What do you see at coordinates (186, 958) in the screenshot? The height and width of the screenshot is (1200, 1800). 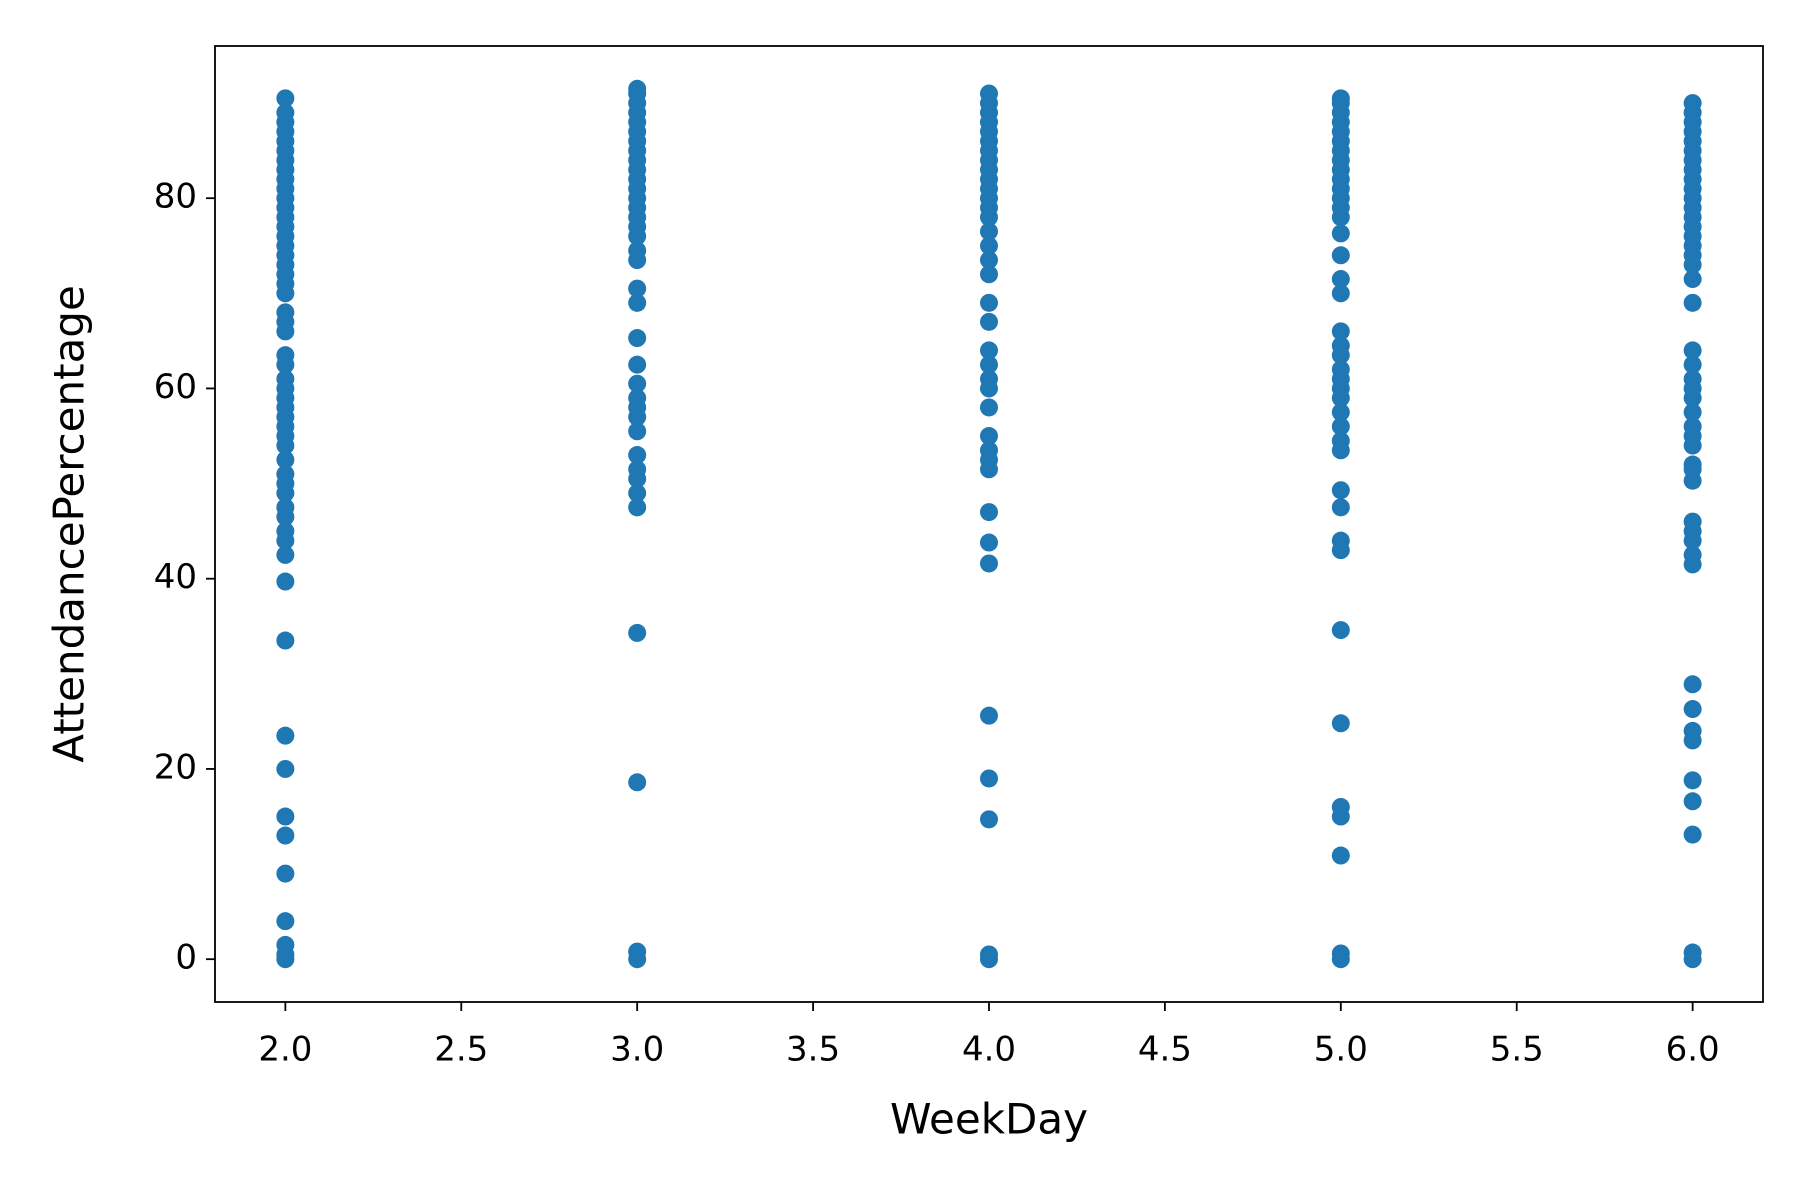 I see `y-tick-label: 0` at bounding box center [186, 958].